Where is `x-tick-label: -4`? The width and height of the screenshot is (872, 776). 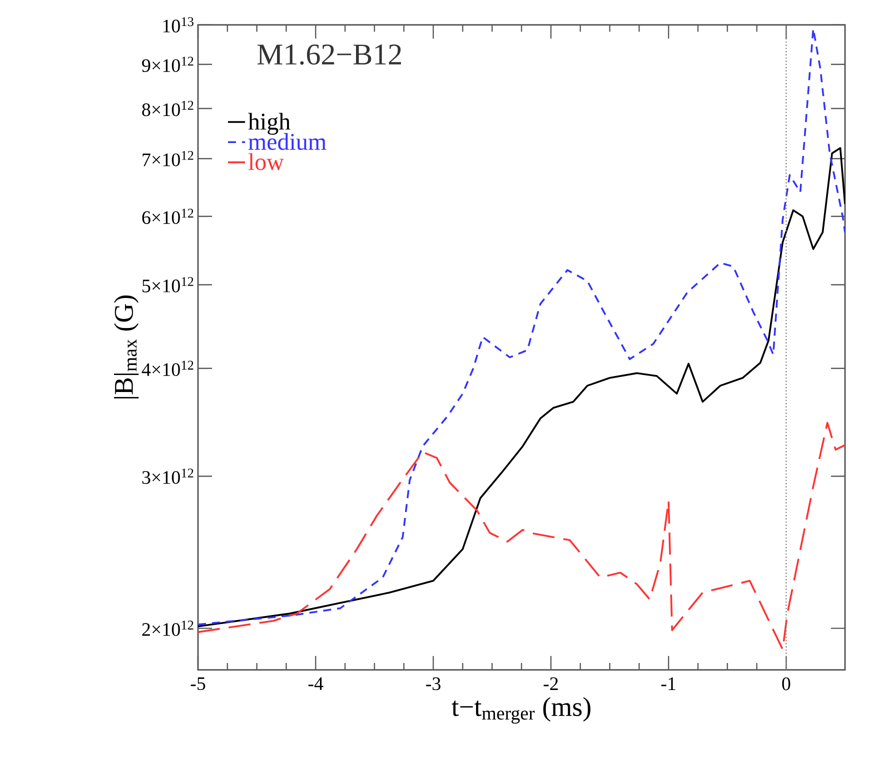 x-tick-label: -4 is located at coordinates (316, 683).